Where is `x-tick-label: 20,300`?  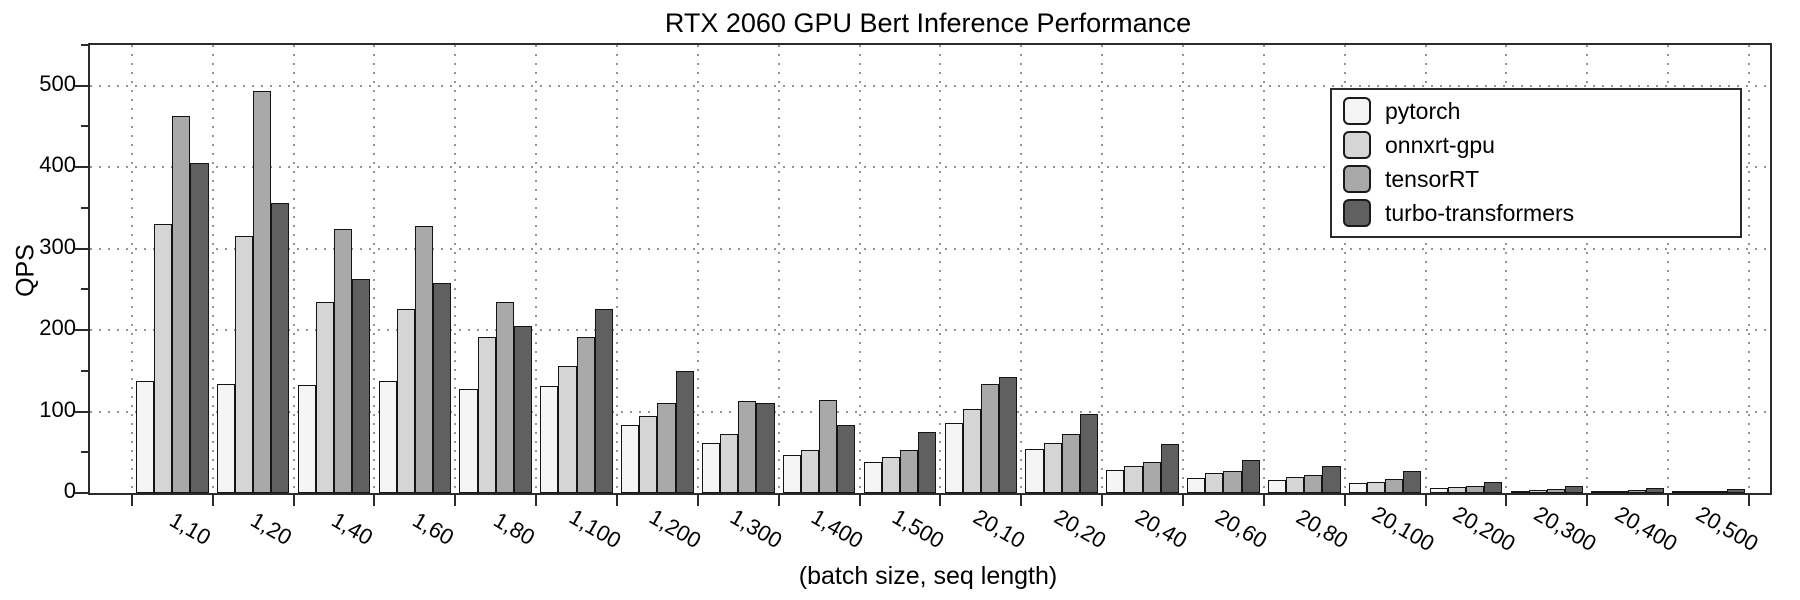
x-tick-label: 20,300 is located at coordinates (1565, 528).